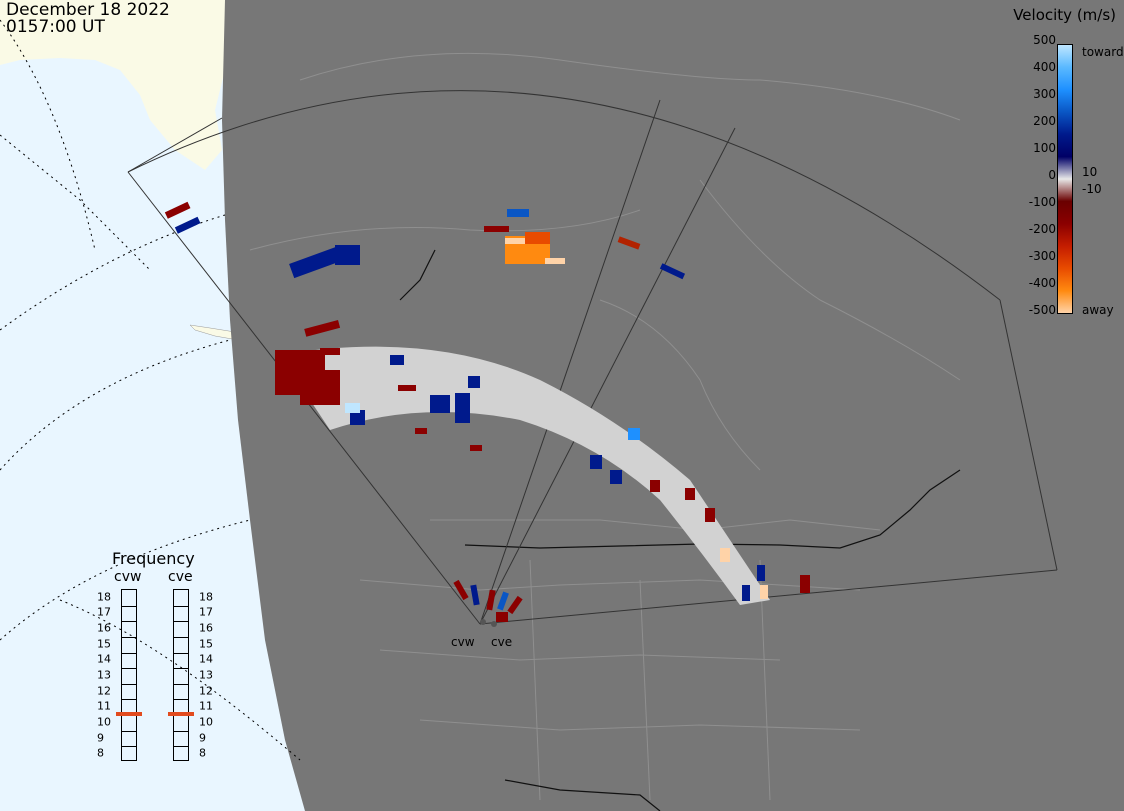 The height and width of the screenshot is (811, 1124). I want to click on radar-site-marker-cvw, so click(483, 622).